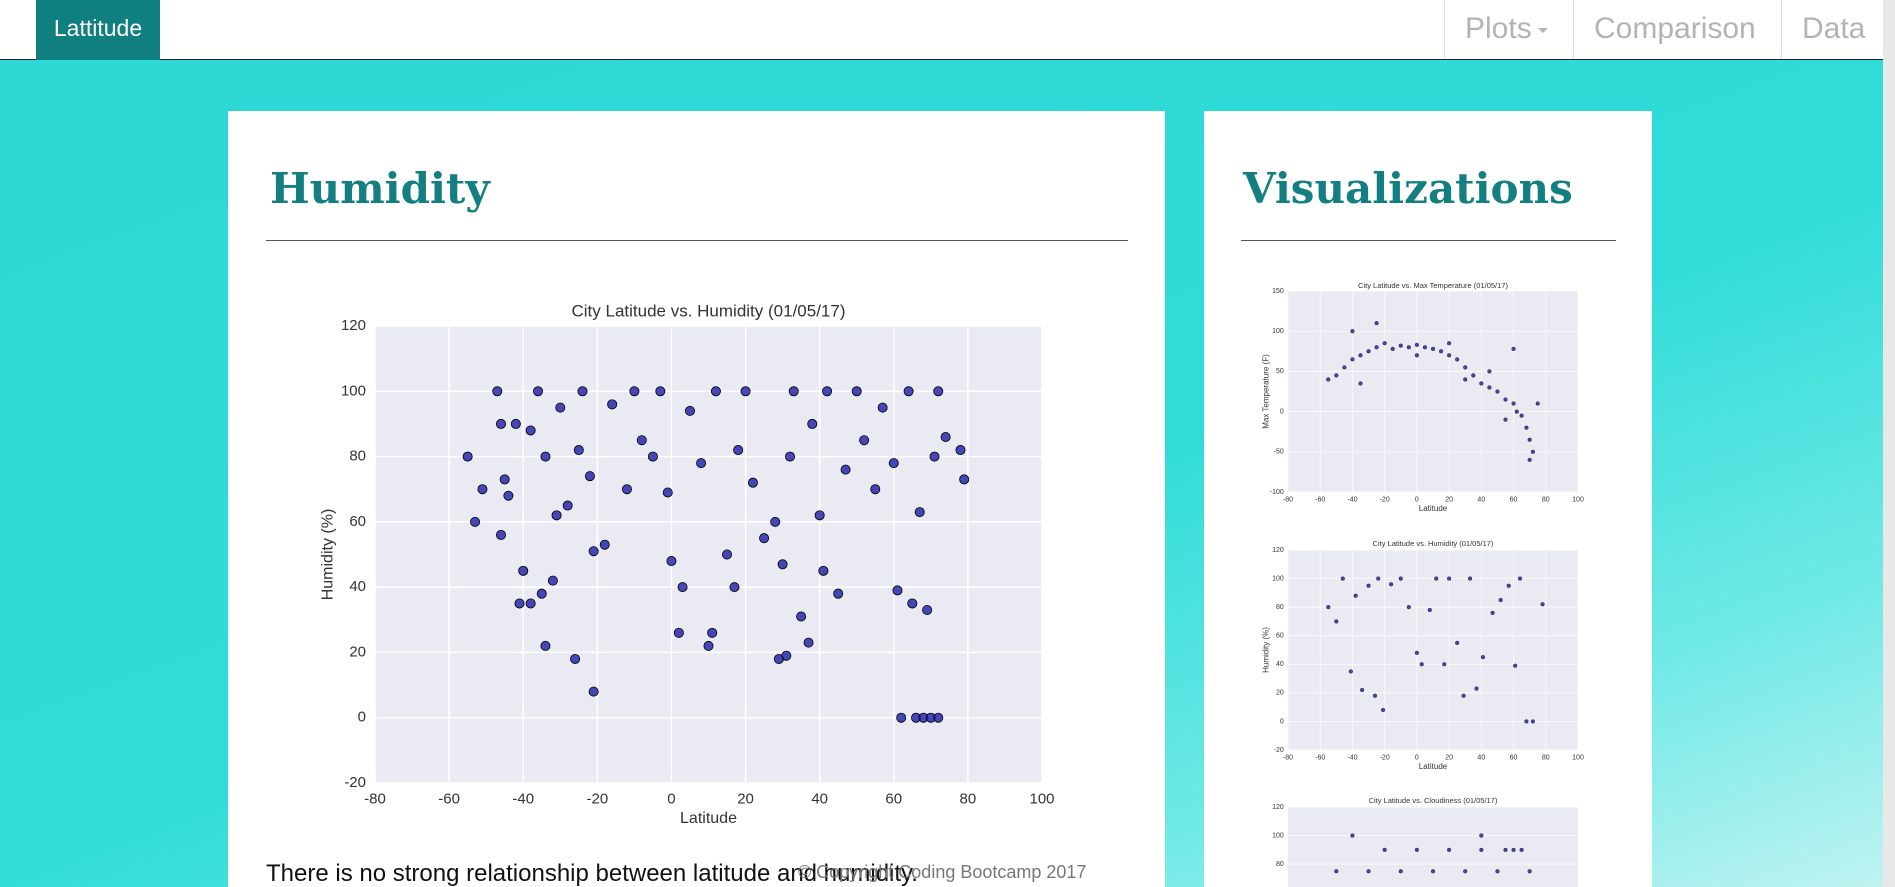 The image size is (1895, 887). I want to click on y-tick-label: 40, so click(357, 586).